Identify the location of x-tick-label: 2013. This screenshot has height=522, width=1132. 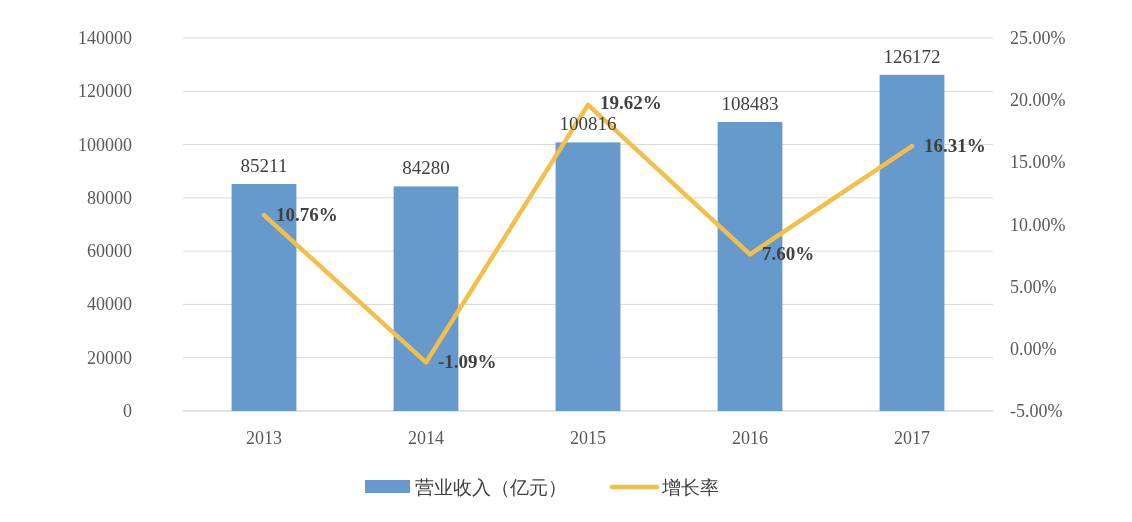
(264, 438).